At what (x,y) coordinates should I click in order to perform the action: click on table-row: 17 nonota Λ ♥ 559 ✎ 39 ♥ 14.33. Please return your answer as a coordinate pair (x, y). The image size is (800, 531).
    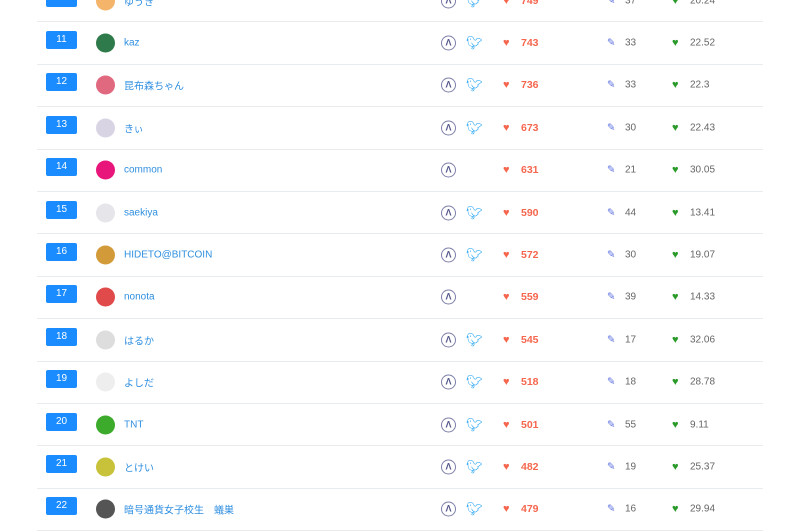
    Looking at the image, I should click on (400, 298).